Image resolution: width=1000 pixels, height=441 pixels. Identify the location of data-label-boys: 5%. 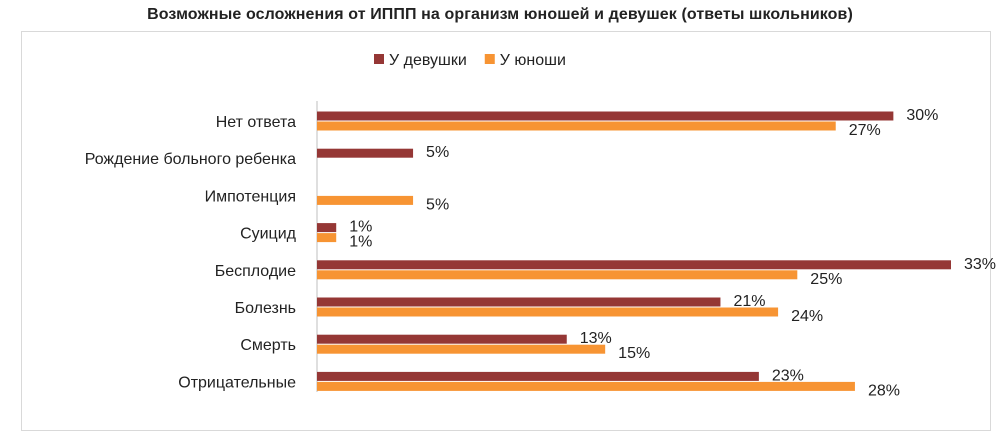
(437, 204).